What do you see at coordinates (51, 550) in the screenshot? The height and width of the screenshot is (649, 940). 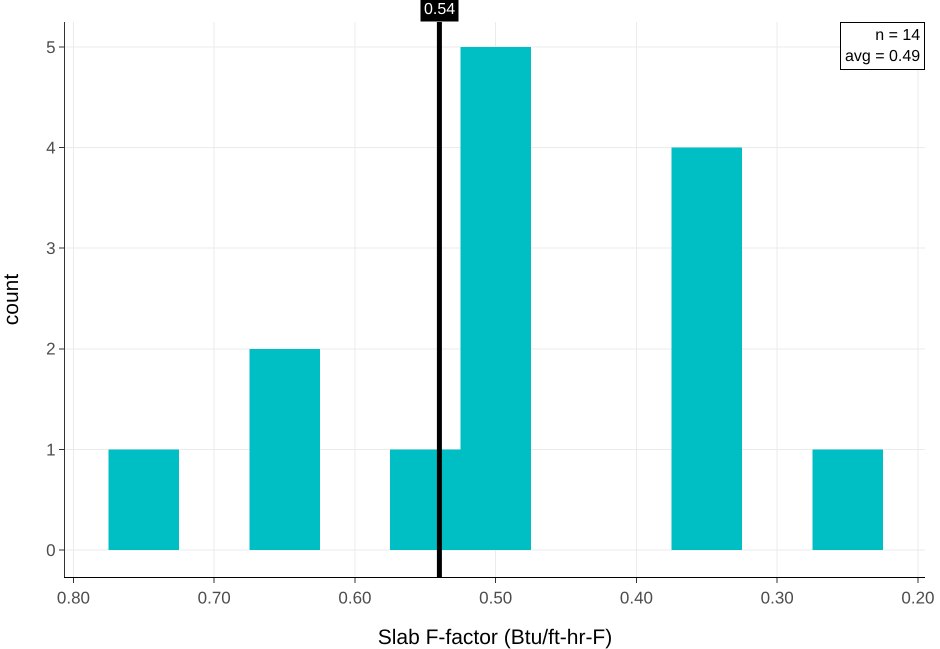 I see `y-tick-label: 0` at bounding box center [51, 550].